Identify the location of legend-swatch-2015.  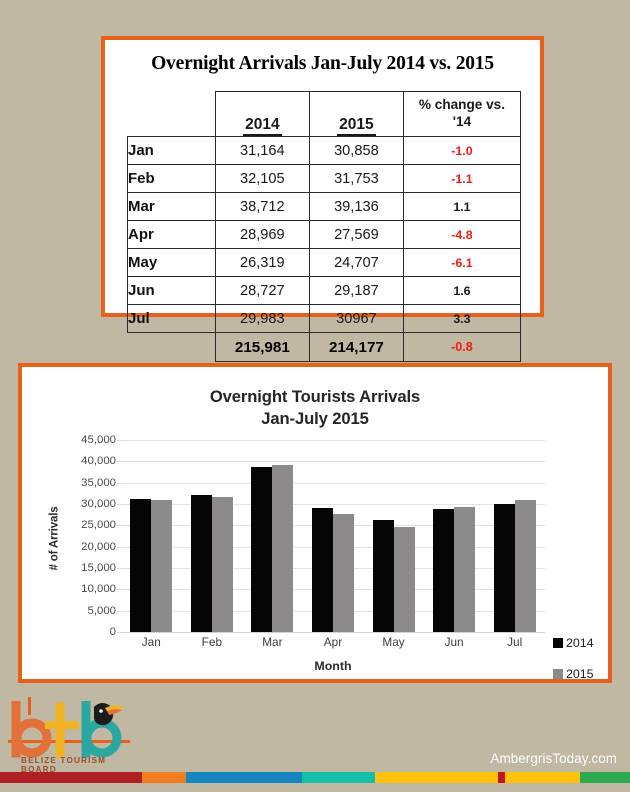
(558, 674).